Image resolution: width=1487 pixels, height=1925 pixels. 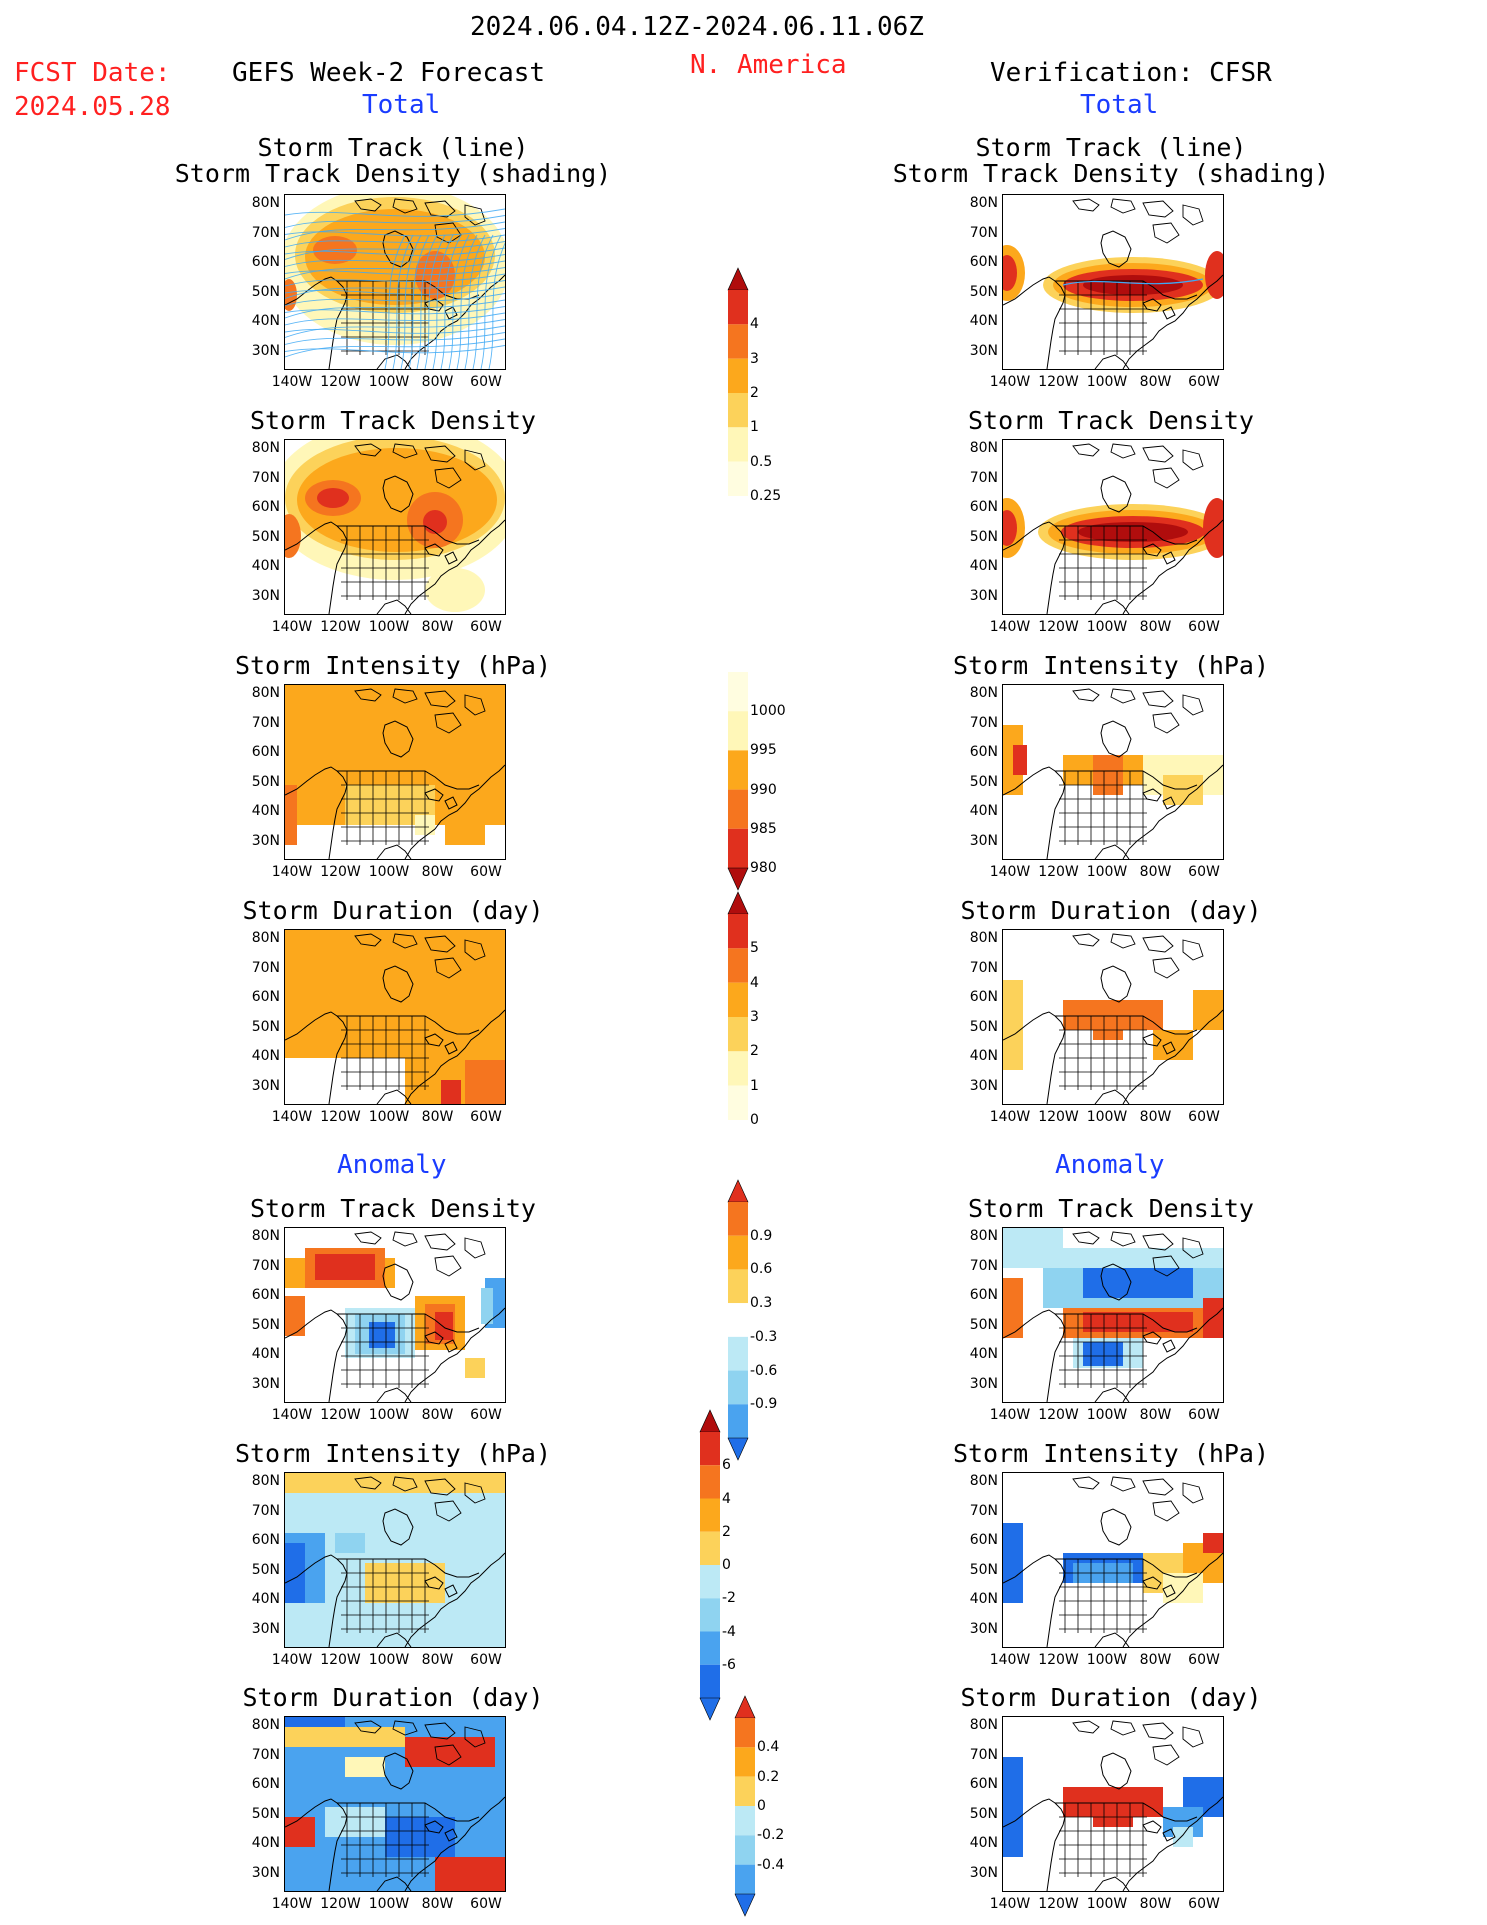 What do you see at coordinates (1111, 665) in the screenshot?
I see `right-intensity-title: Storm Intensity (hPa)` at bounding box center [1111, 665].